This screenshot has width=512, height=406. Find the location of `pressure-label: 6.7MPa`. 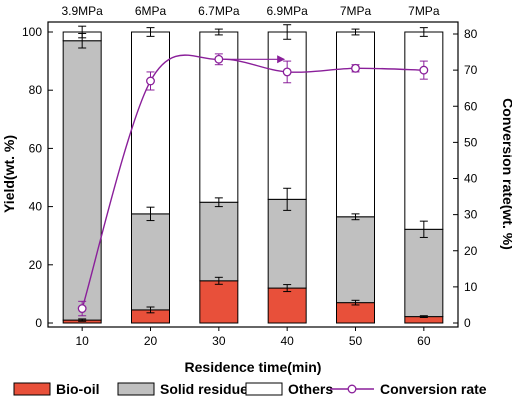

pressure-label: 6.7MPa is located at coordinates (219, 11).